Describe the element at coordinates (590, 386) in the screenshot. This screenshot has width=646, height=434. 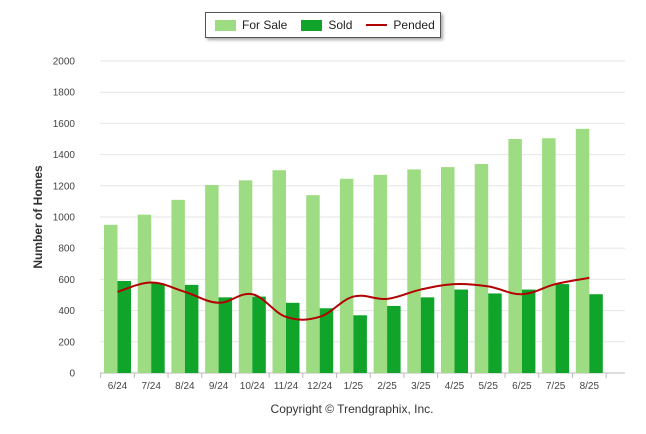
I see `x-tick-label: 8/25` at that location.